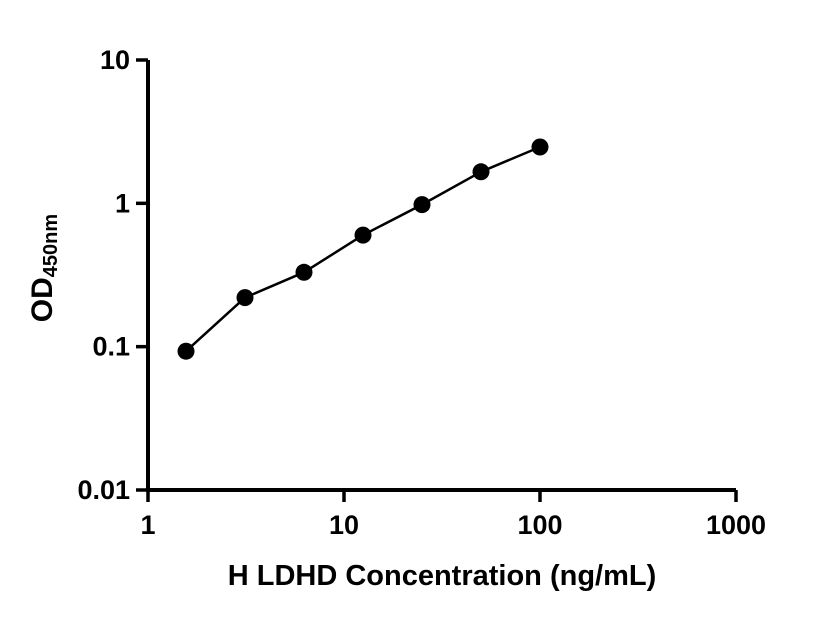  What do you see at coordinates (42, 300) in the screenshot?
I see `y-axis-title-text: OD` at bounding box center [42, 300].